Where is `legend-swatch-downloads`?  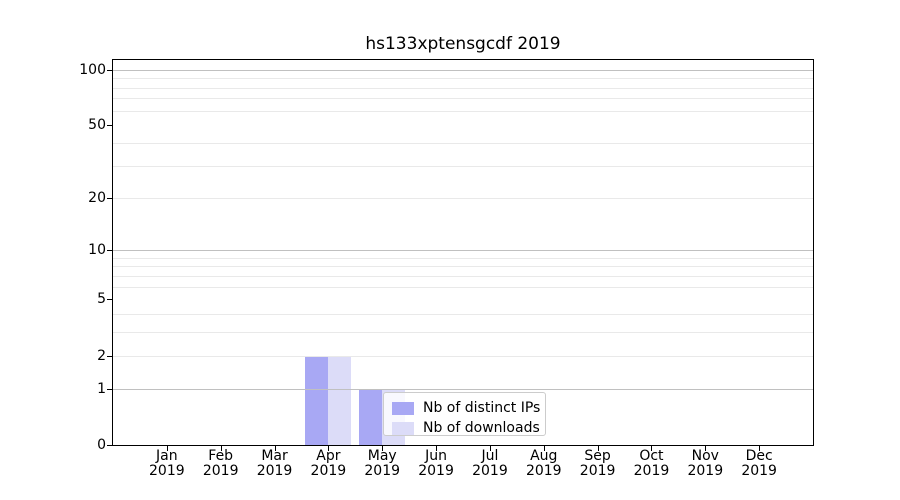 legend-swatch-downloads is located at coordinates (403, 428).